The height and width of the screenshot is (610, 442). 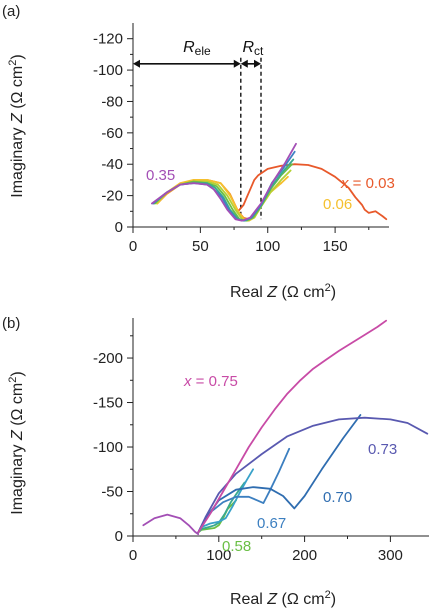 I want to click on panel-a-y-tick-label: -120, so click(x=108, y=39).